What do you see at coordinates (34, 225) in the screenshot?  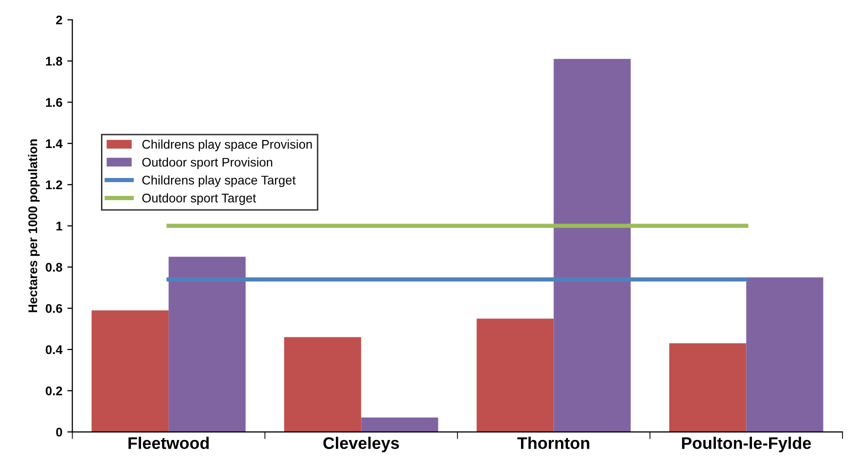 I see `y-axis-title: Hectares per 1000 population` at bounding box center [34, 225].